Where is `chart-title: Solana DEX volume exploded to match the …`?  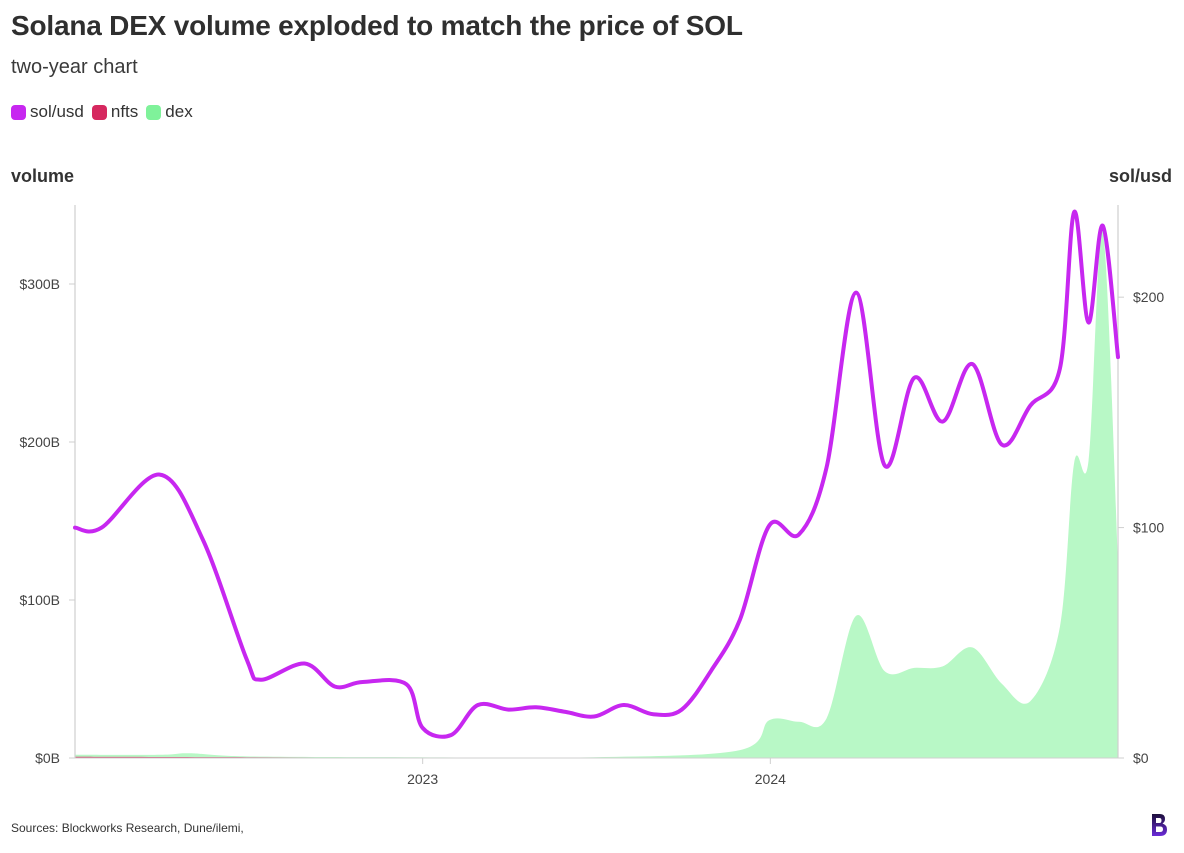
chart-title: Solana DEX volume exploded to match the … is located at coordinates (377, 25).